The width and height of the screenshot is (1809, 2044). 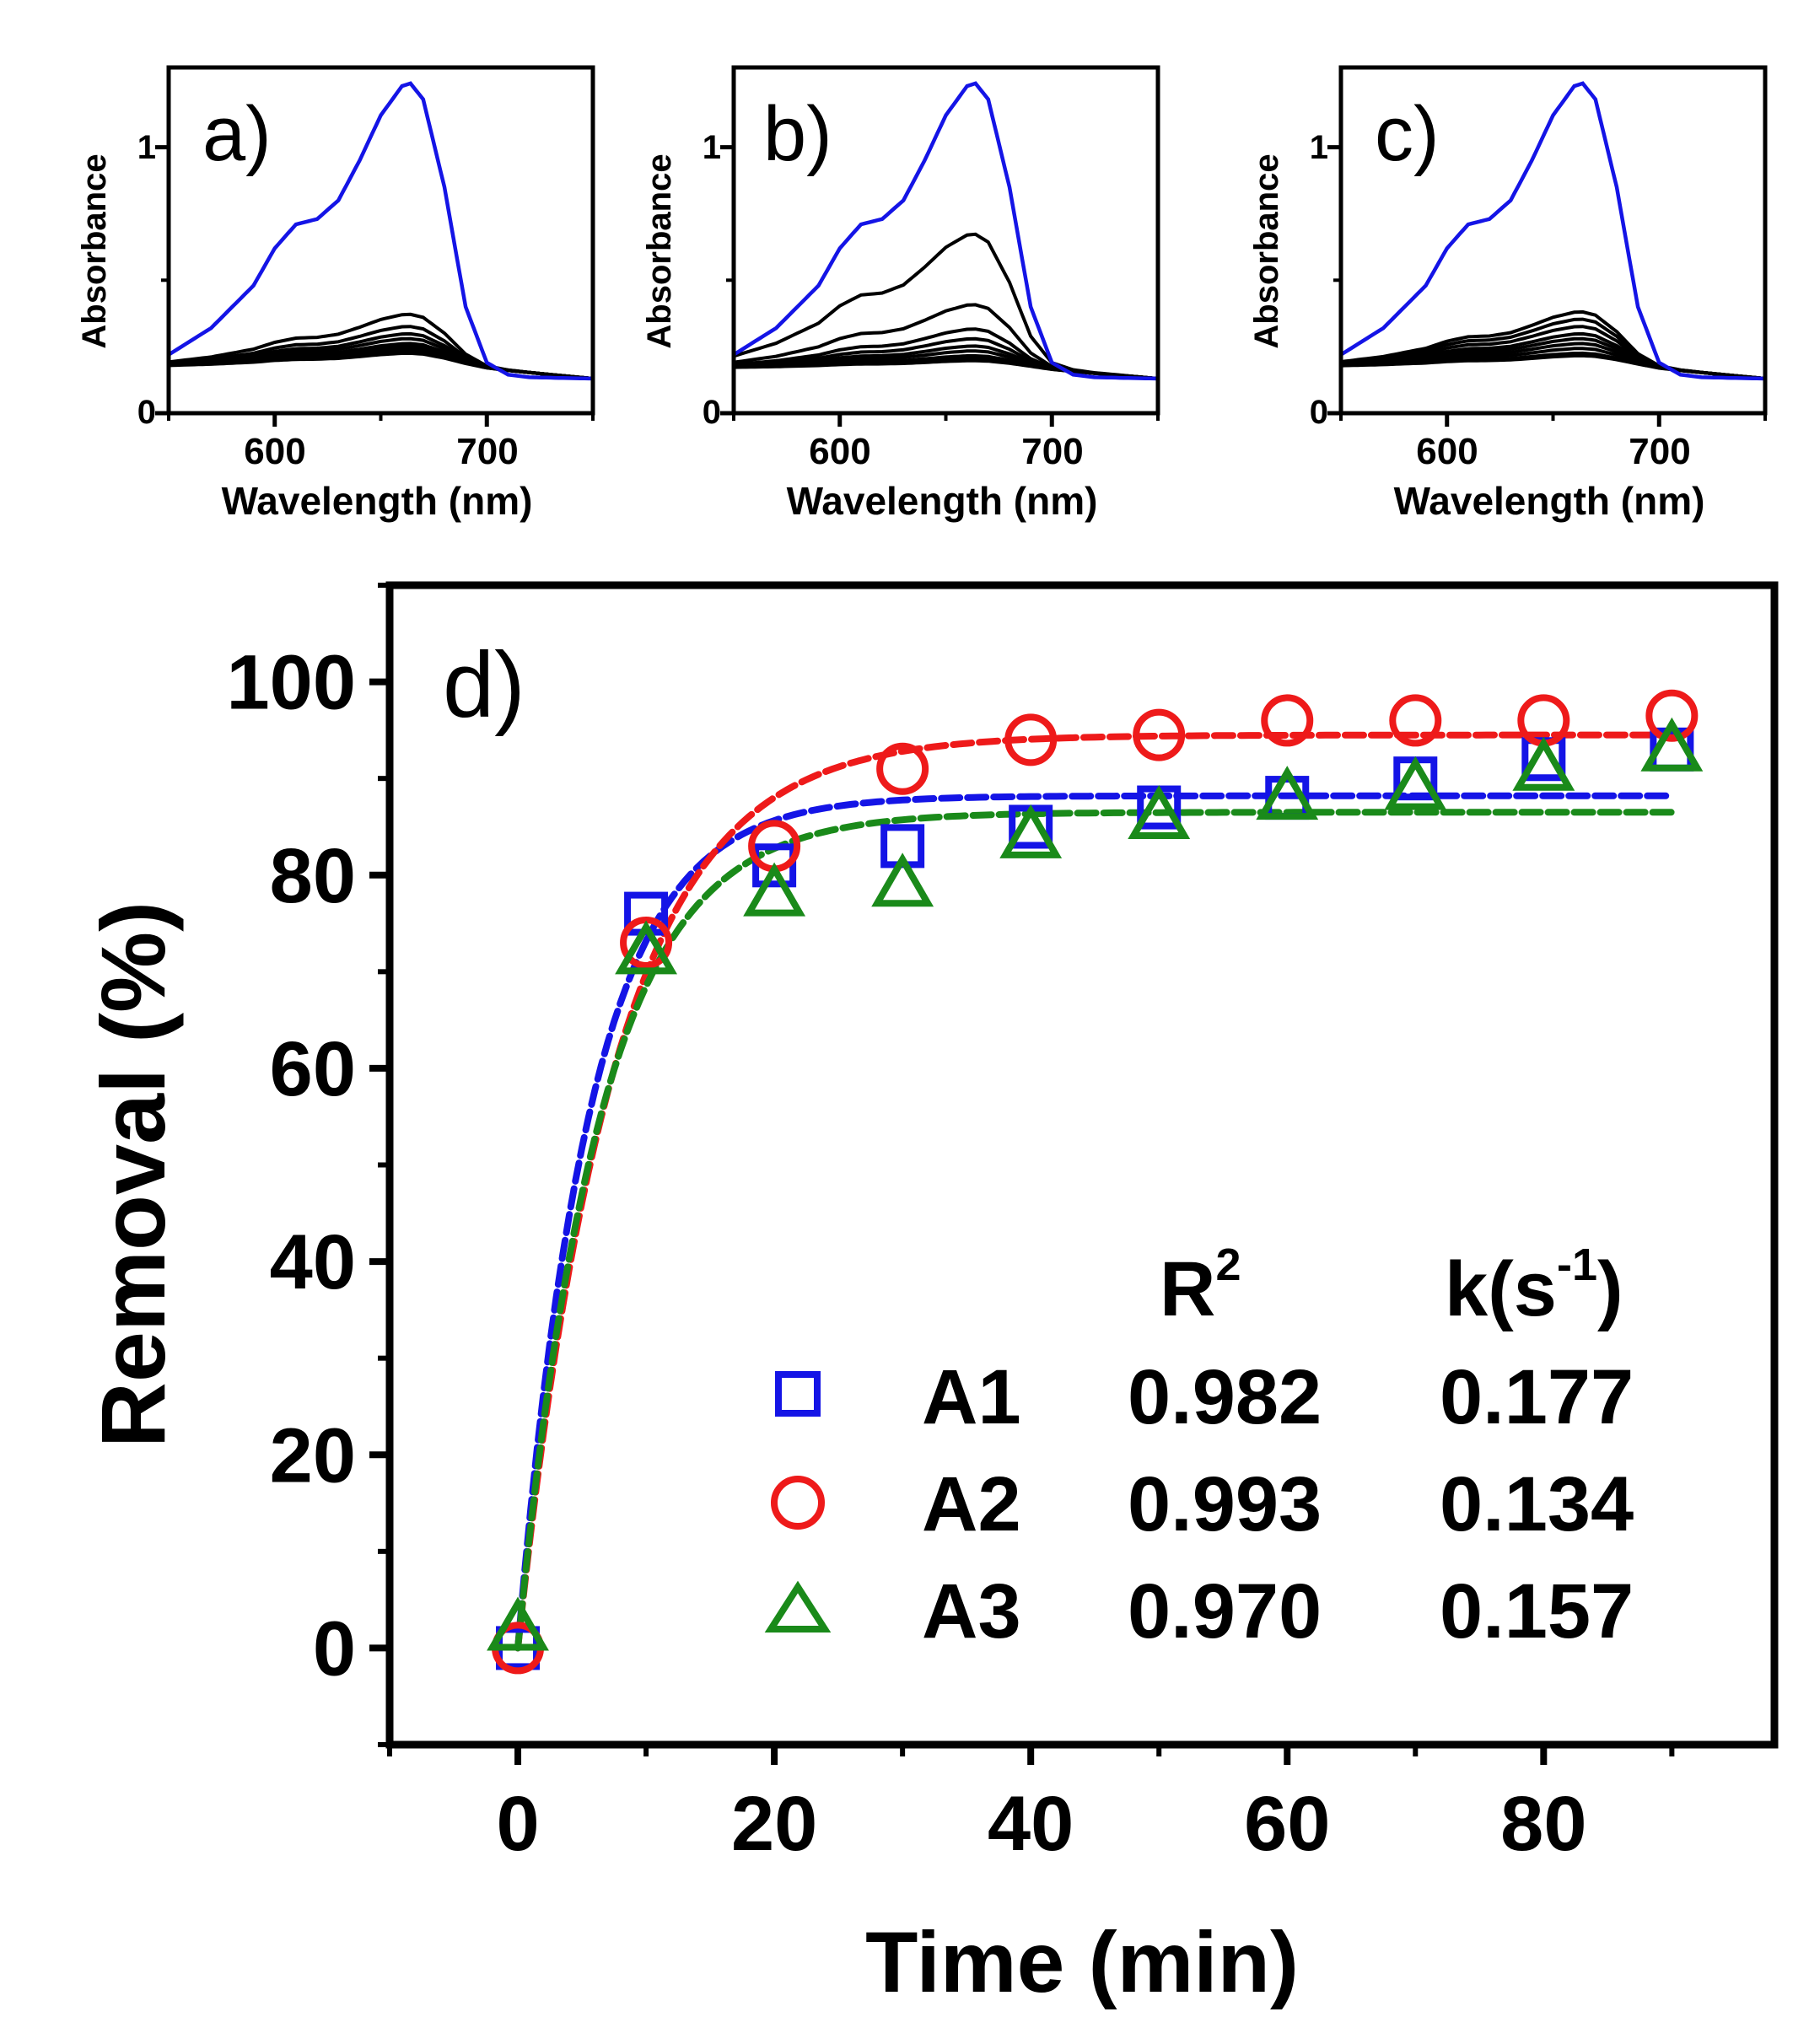 I want to click on legend-marker-a1, so click(x=798, y=1394).